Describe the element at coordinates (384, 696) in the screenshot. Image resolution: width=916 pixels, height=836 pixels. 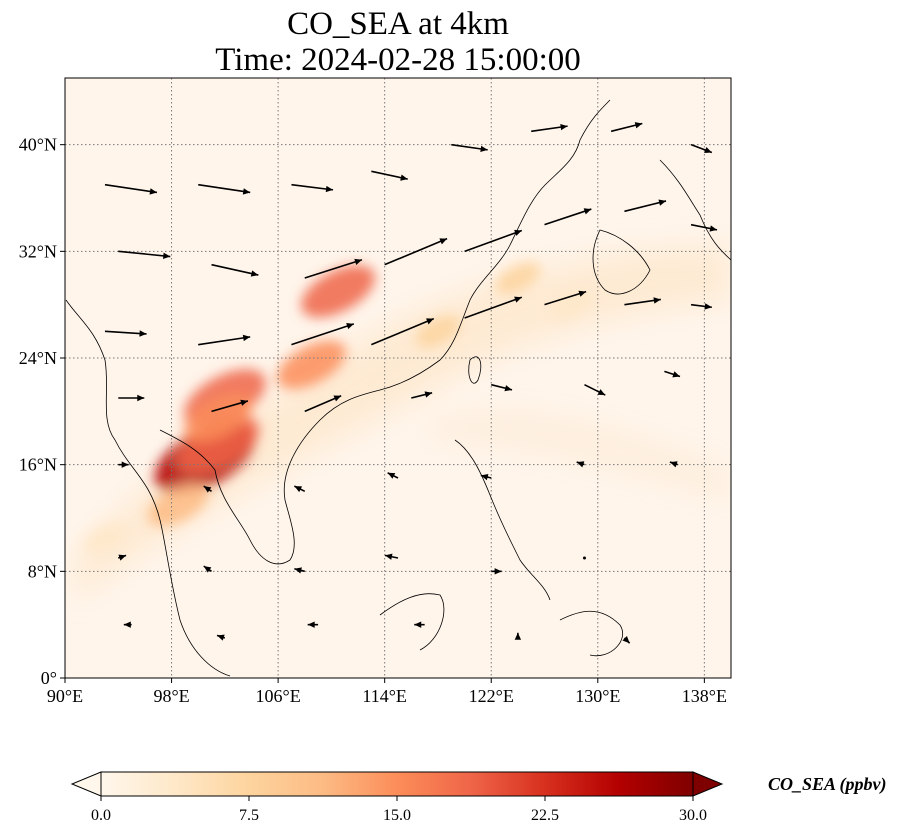
I see `lon-tick-label: 114°E` at that location.